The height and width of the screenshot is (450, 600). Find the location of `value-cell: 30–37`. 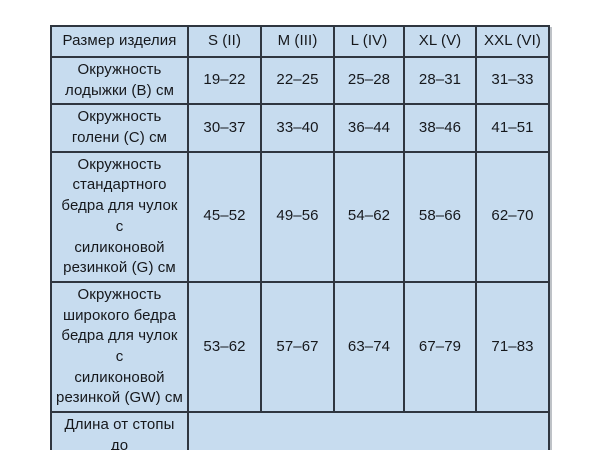

value-cell: 30–37 is located at coordinates (224, 128).